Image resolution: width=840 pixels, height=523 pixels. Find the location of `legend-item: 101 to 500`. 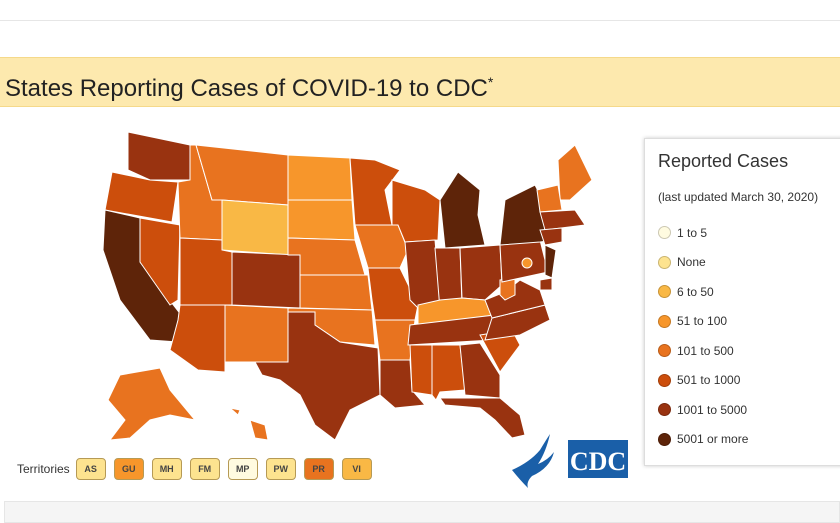

legend-item: 101 to 500 is located at coordinates (749, 351).